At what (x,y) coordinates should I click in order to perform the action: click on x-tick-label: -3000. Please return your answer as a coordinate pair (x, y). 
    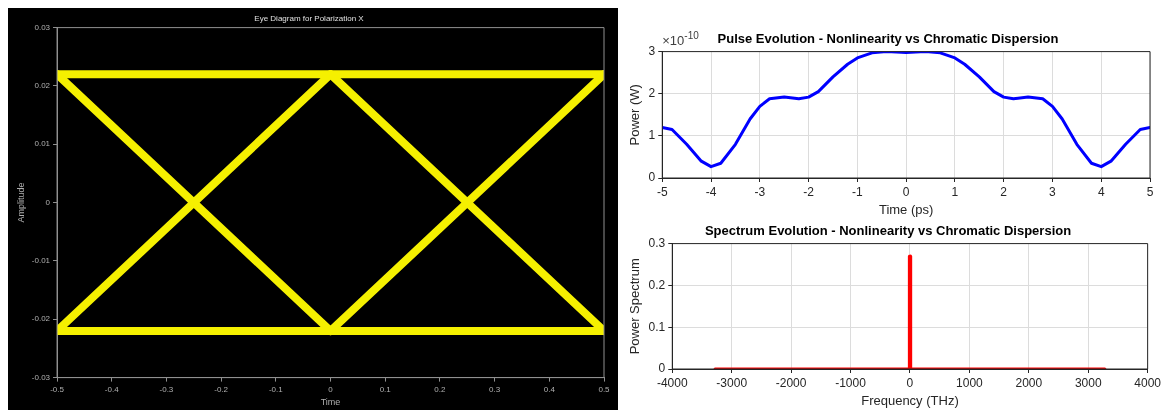
    Looking at the image, I should click on (732, 382).